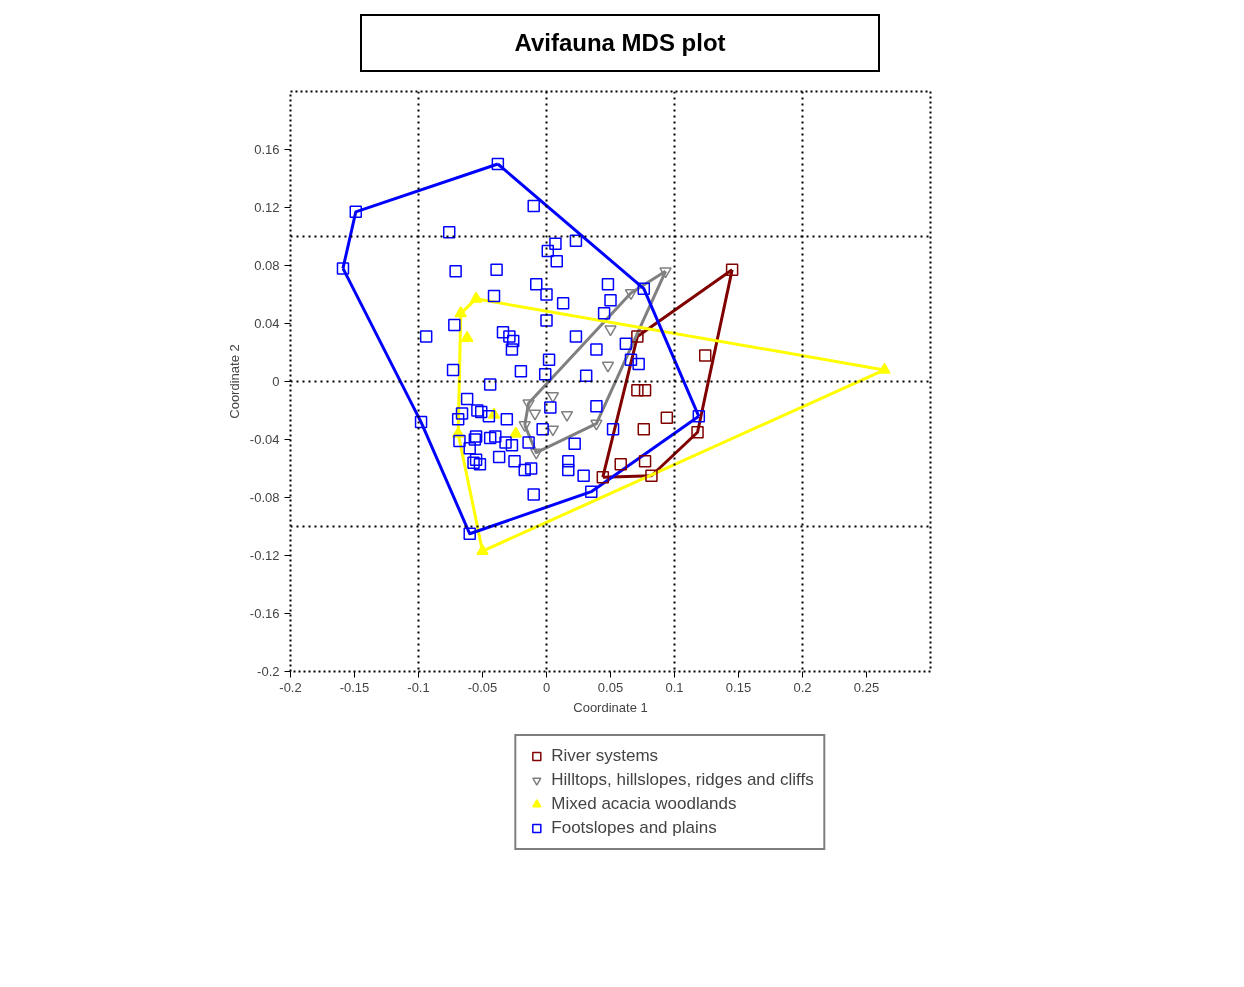 This screenshot has height=987, width=1244. What do you see at coordinates (634, 828) in the screenshot?
I see `legend-label: Footslopes and plains` at bounding box center [634, 828].